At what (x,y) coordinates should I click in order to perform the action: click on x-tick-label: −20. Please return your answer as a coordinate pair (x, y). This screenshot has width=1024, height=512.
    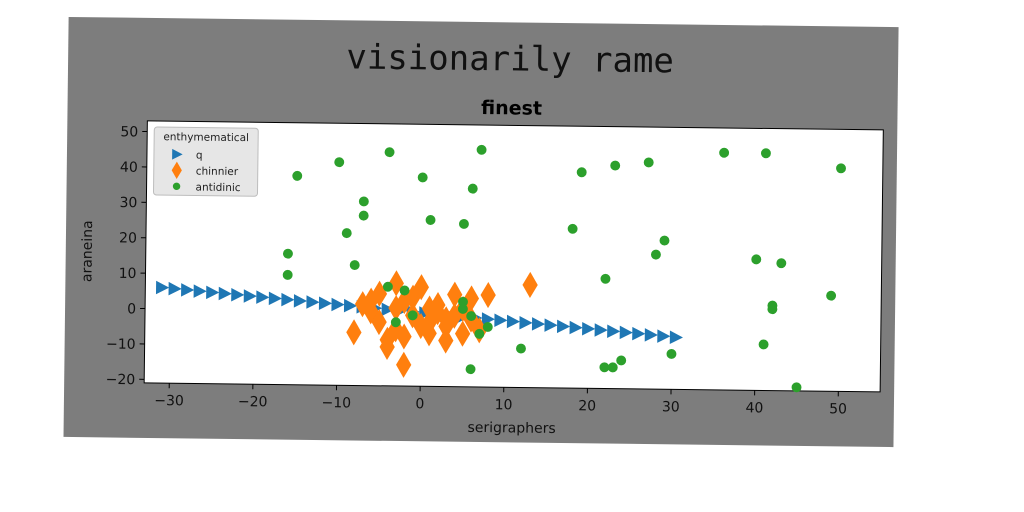
    Looking at the image, I should click on (253, 402).